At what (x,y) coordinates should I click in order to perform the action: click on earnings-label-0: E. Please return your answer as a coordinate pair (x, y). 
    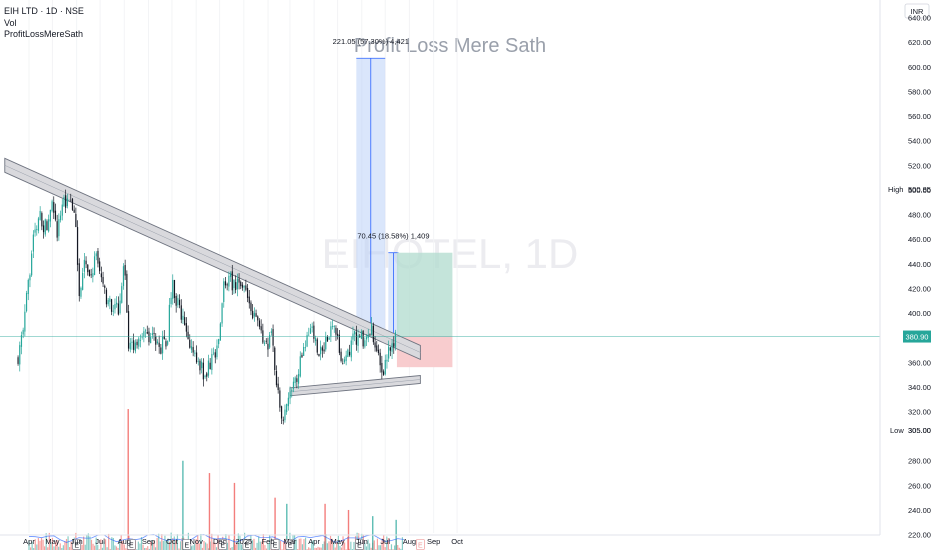
    Looking at the image, I should click on (76, 545).